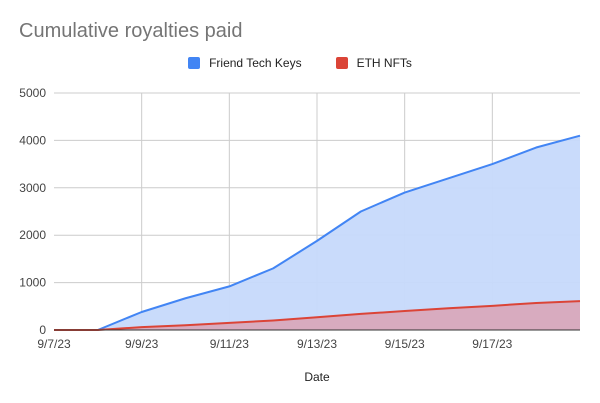 This screenshot has height=403, width=600. I want to click on chart-title: Cumulative royalties paid, so click(131, 31).